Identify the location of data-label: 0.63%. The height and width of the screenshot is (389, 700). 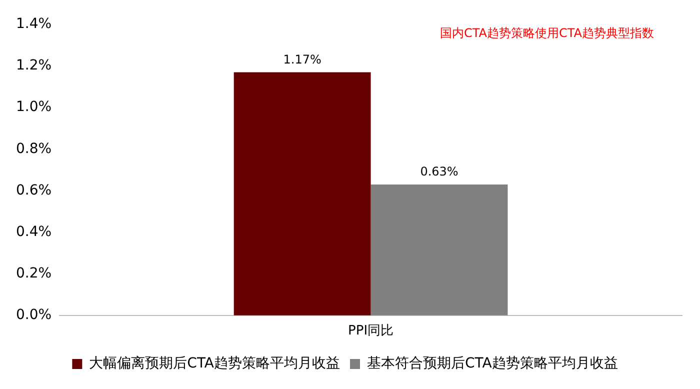
(439, 171).